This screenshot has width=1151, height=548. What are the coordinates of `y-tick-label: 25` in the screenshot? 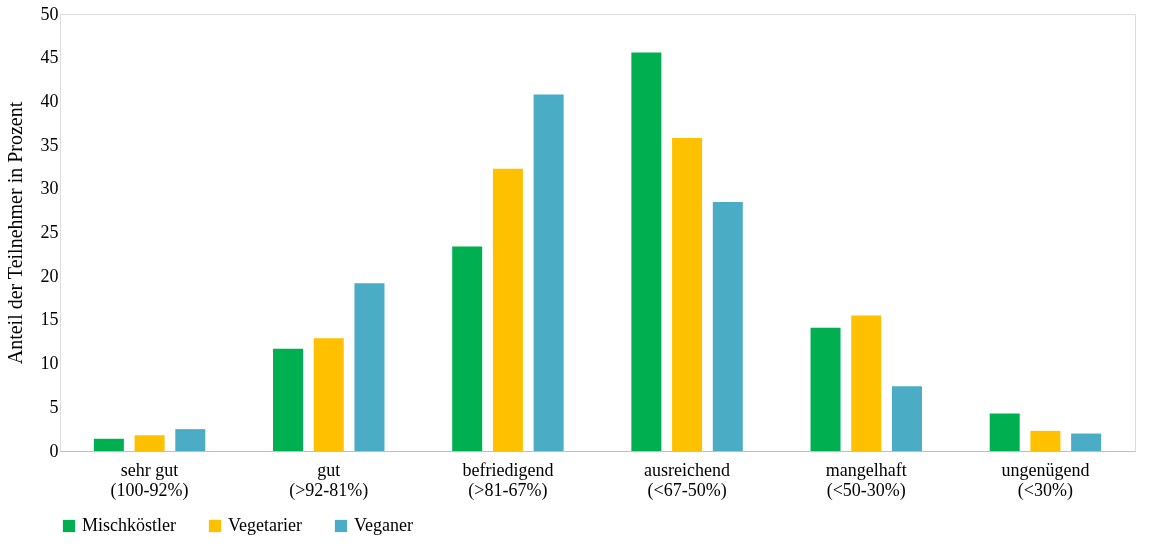 It's located at (49, 232).